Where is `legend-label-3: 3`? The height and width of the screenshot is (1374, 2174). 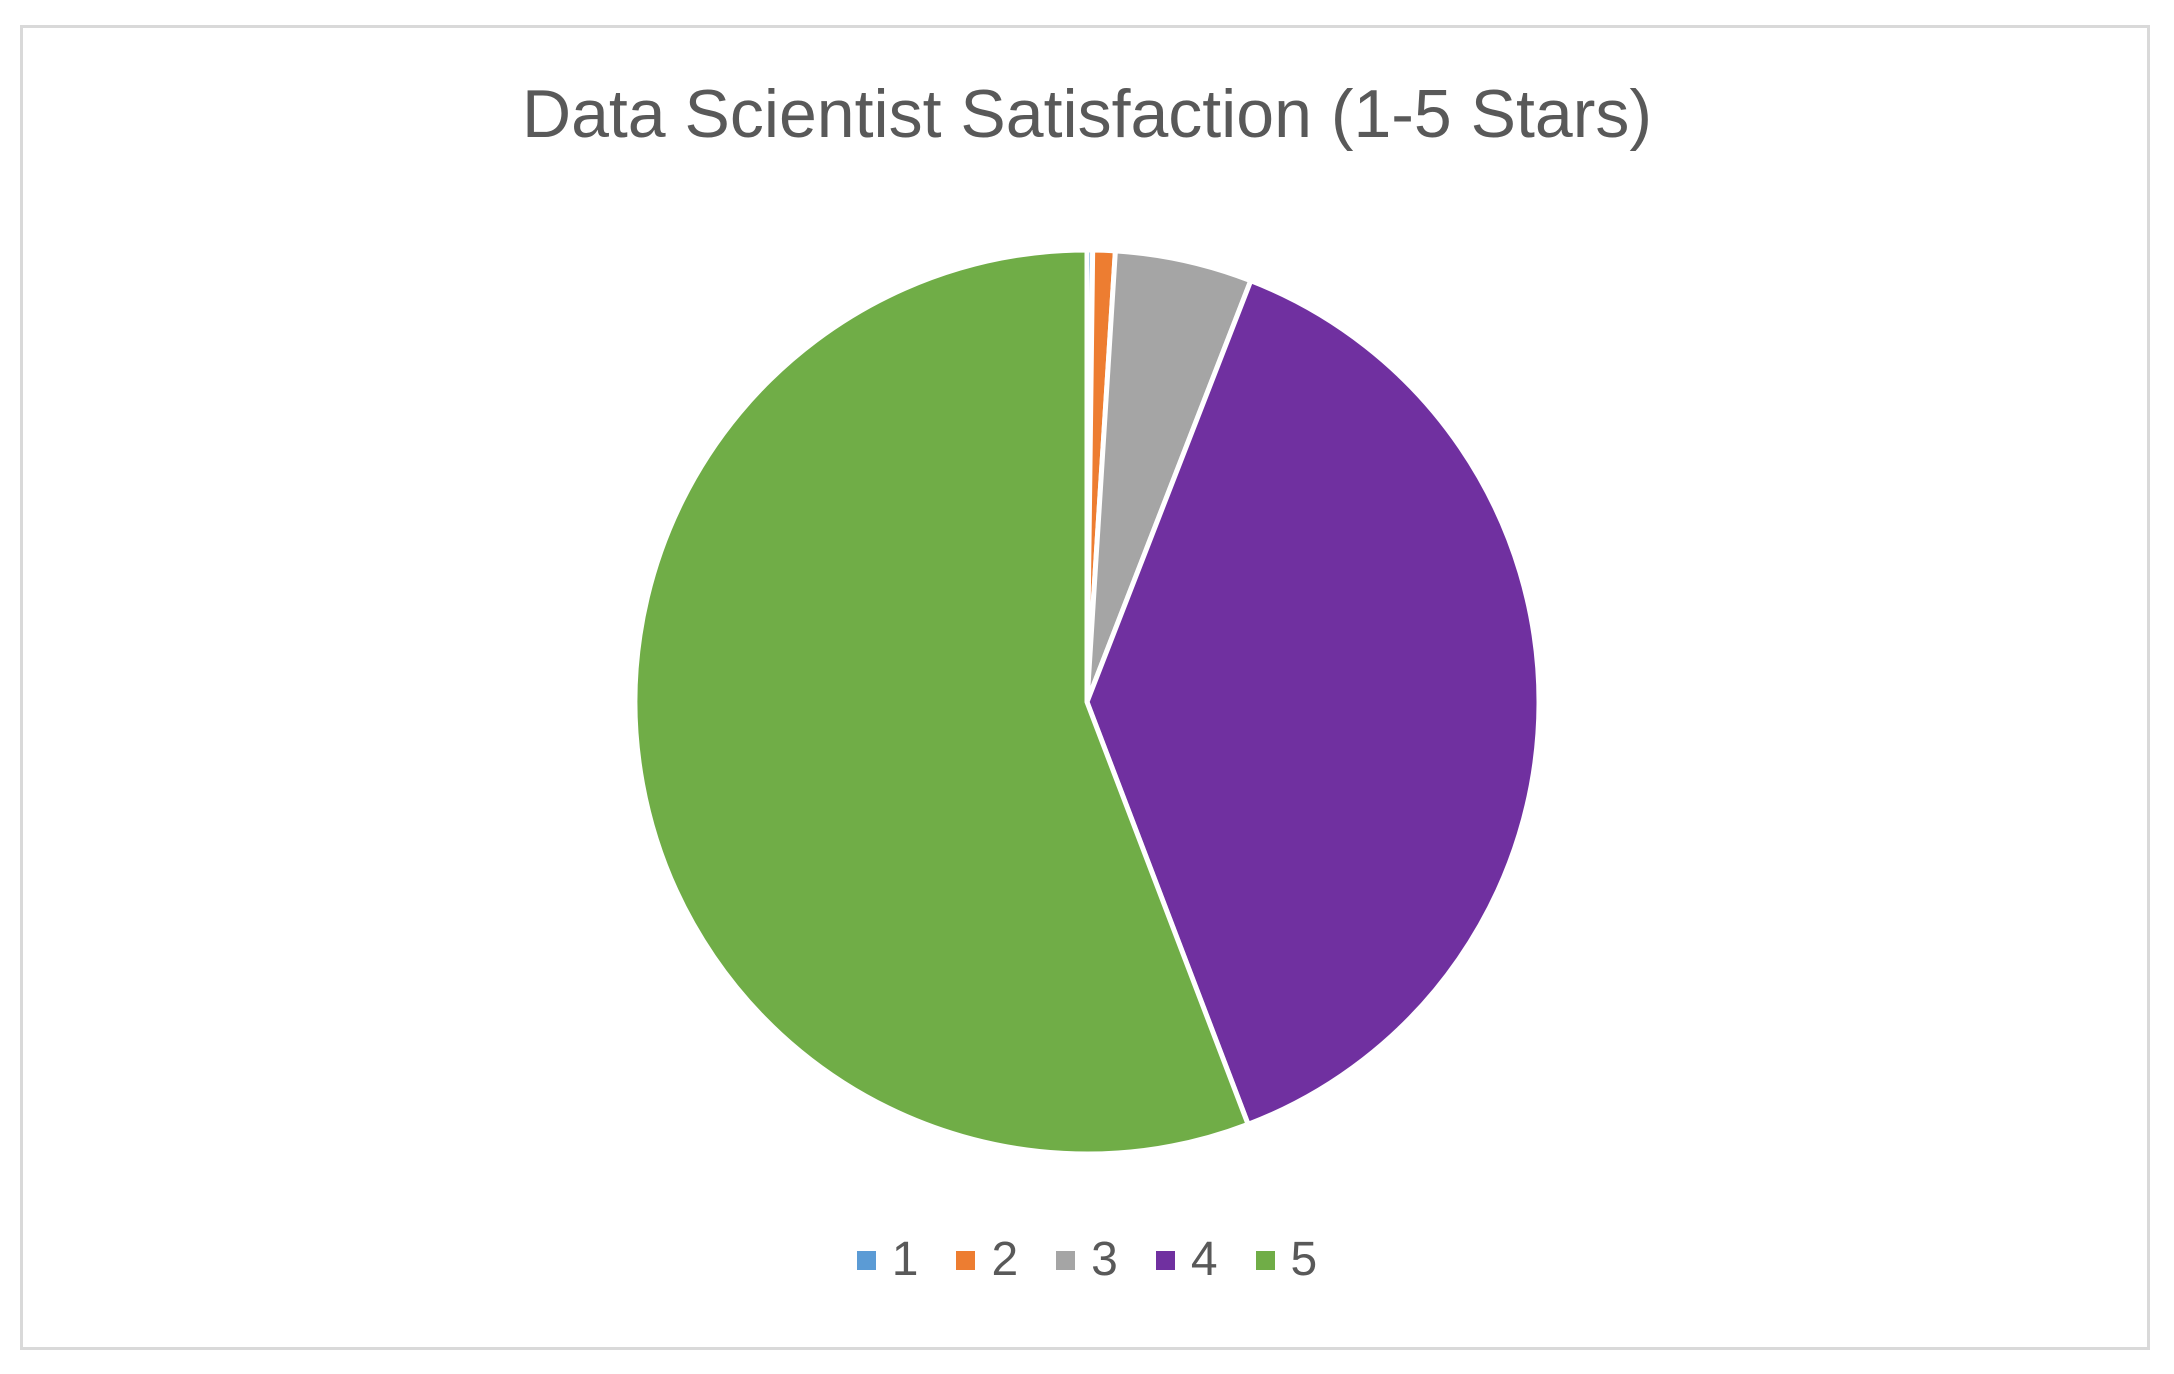 legend-label-3: 3 is located at coordinates (1104, 1259).